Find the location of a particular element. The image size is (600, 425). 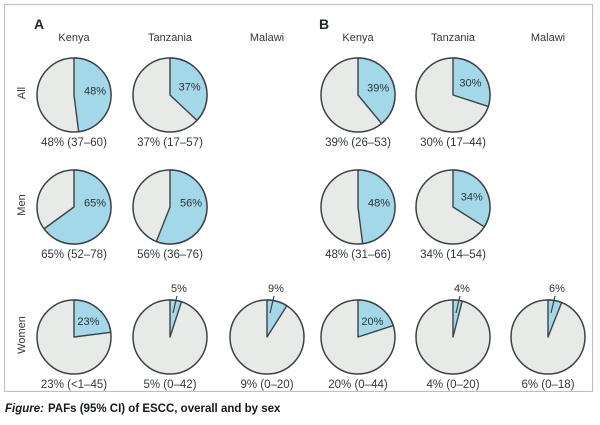

caption-prefix: Figure: is located at coordinates (24, 409).